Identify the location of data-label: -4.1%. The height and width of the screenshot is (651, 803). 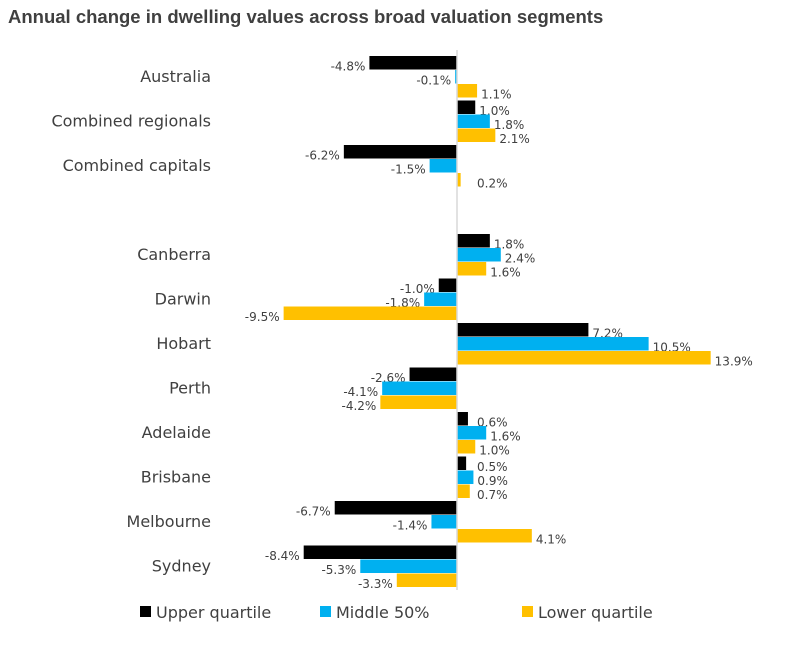
(360, 392).